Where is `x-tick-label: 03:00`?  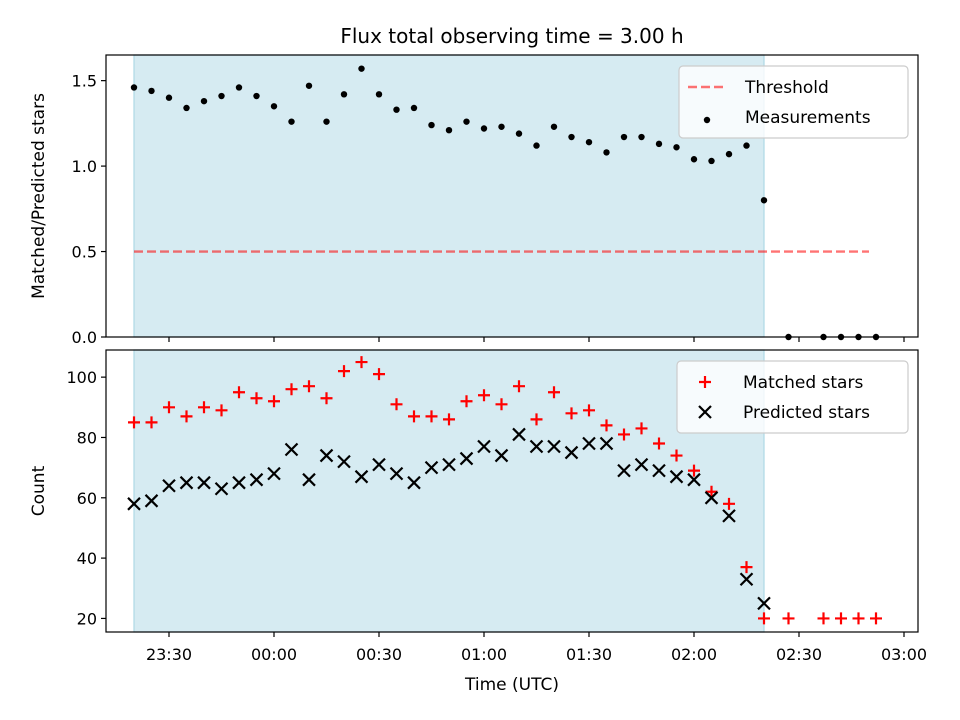 x-tick-label: 03:00 is located at coordinates (904, 654).